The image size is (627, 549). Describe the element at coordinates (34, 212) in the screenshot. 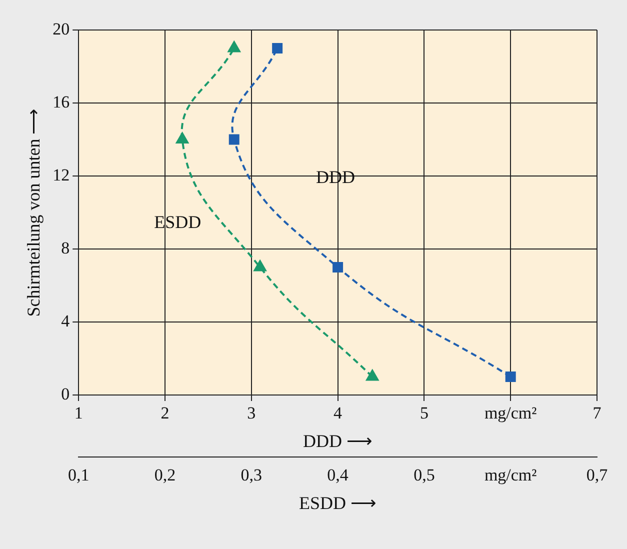

I see `y-axis-title: Schirmteilung von unten ⟶` at that location.